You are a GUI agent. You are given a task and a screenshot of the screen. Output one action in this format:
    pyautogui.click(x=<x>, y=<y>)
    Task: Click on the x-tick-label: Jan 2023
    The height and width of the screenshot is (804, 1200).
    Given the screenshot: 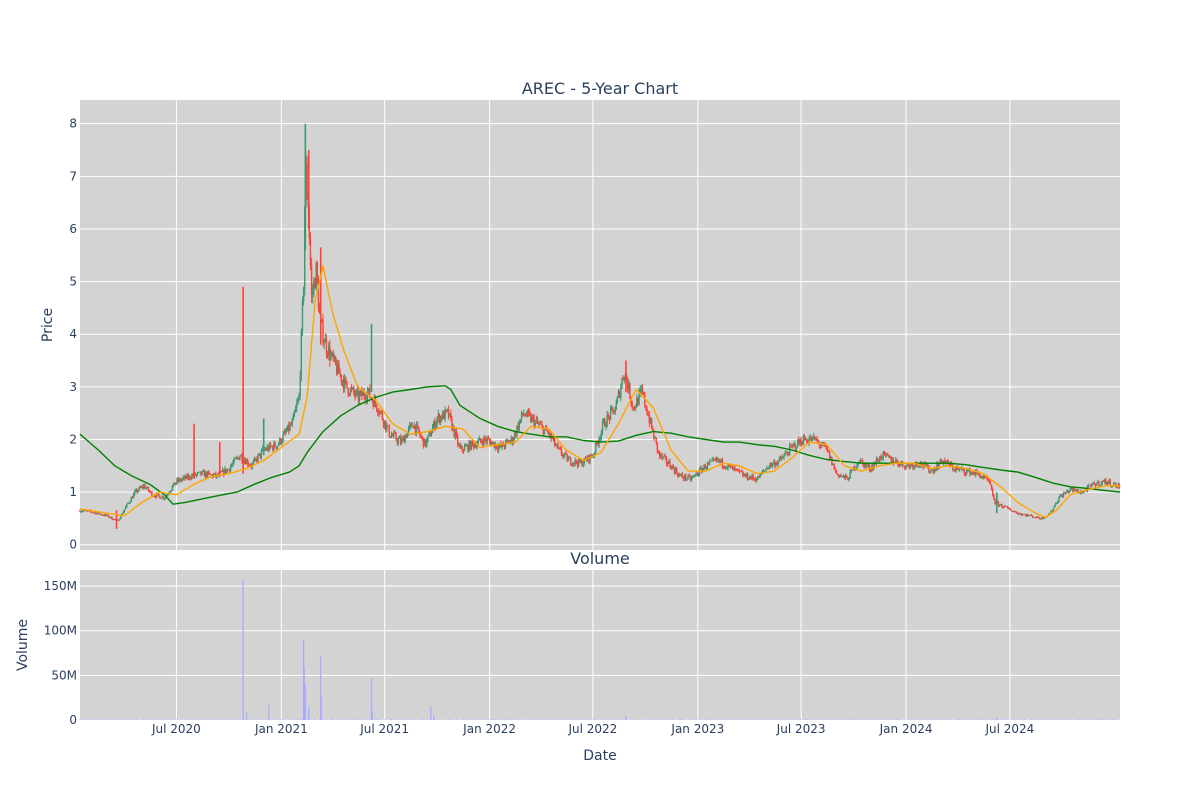 What is the action you would take?
    pyautogui.click(x=697, y=729)
    